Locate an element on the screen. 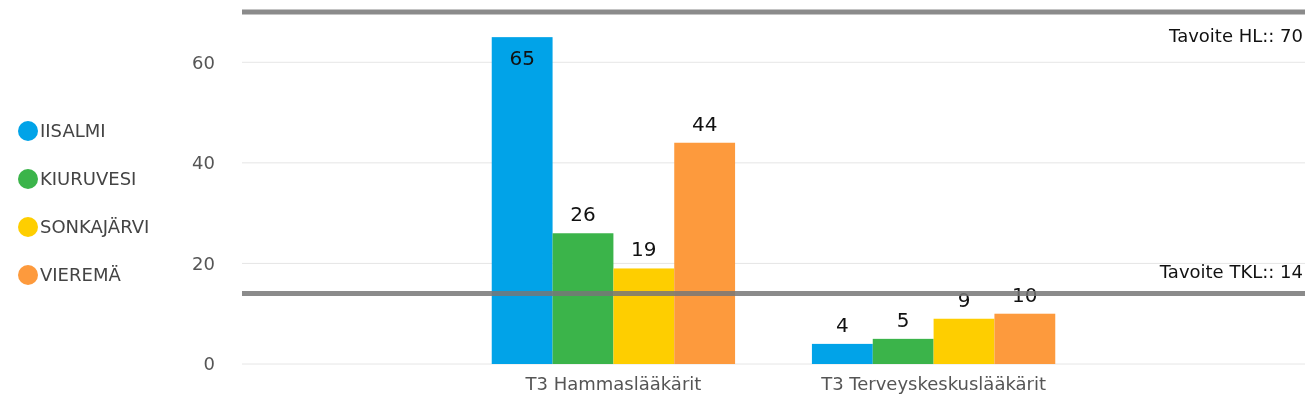 Image resolution: width=1305 pixels, height=403 pixels. data-label: 4 is located at coordinates (842, 324).